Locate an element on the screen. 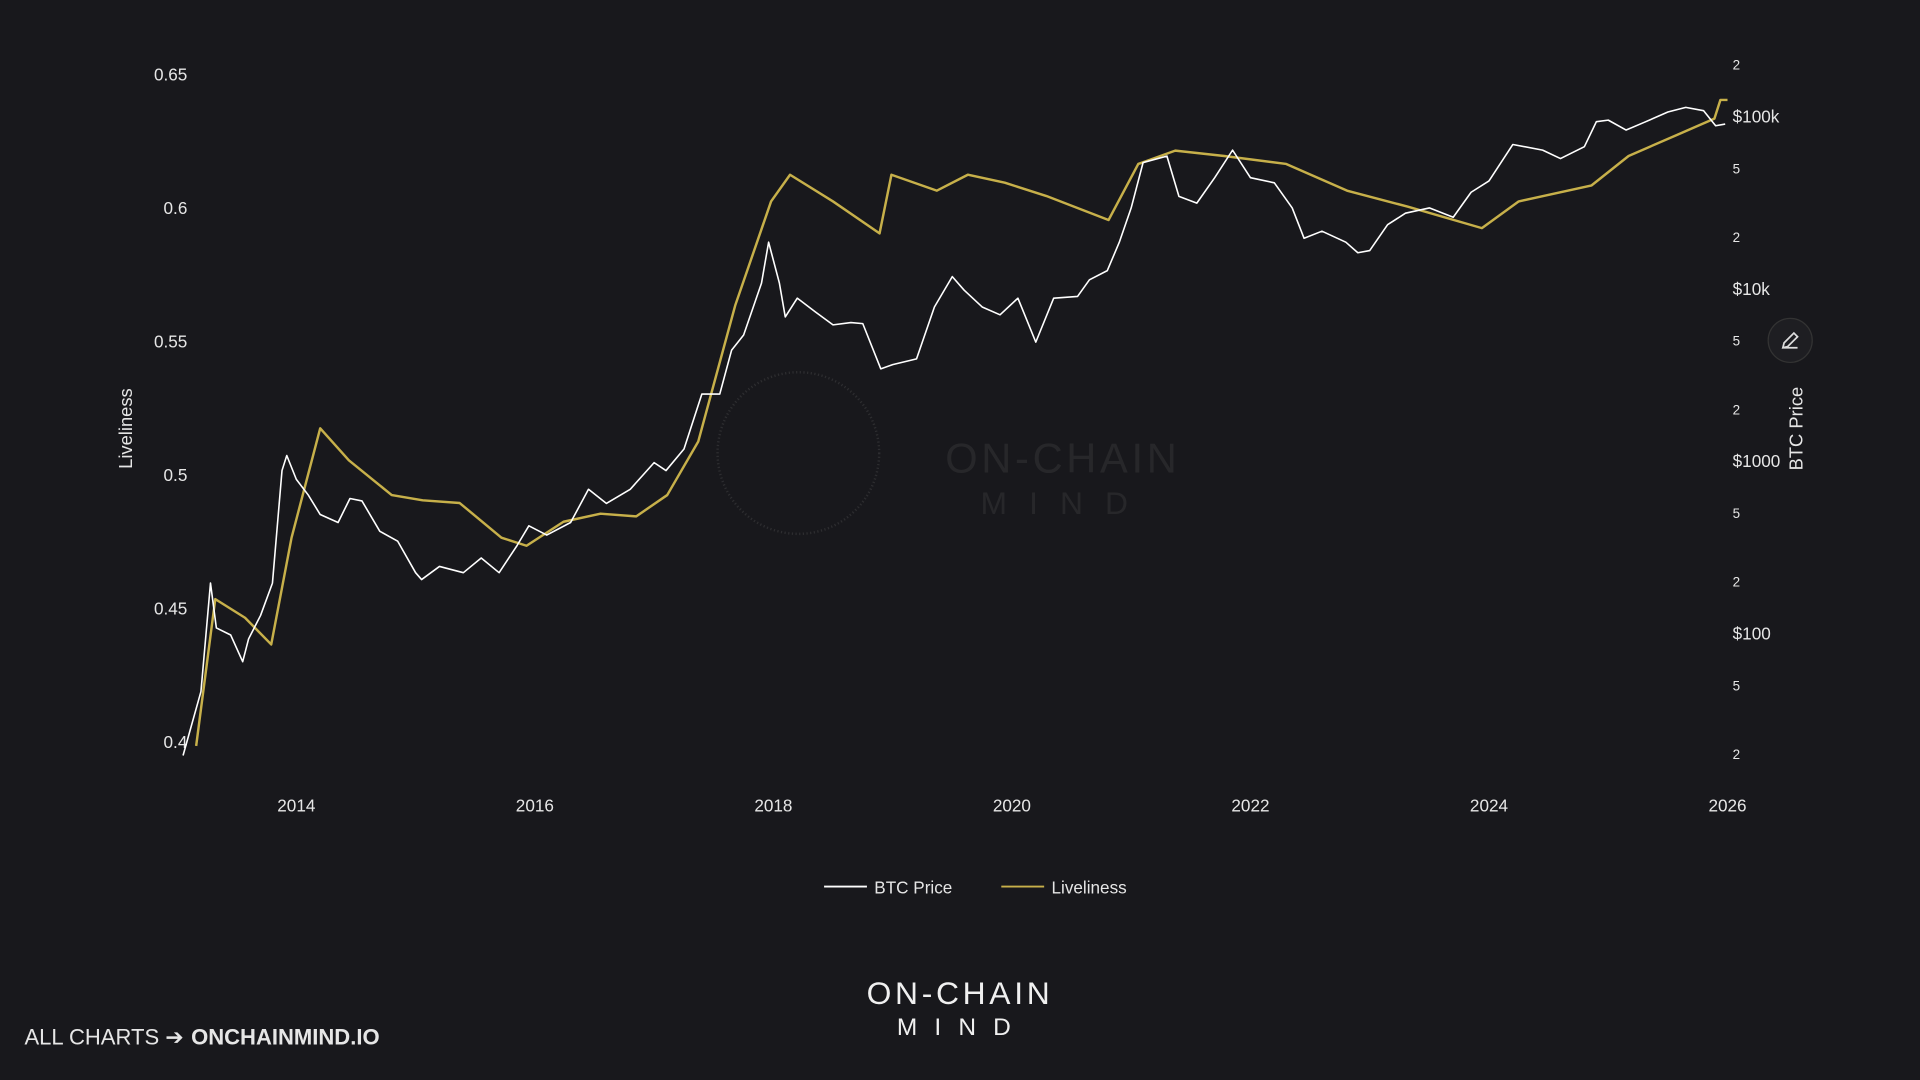 The image size is (1920, 1080). y-tick-label: 0.45 is located at coordinates (170, 608).